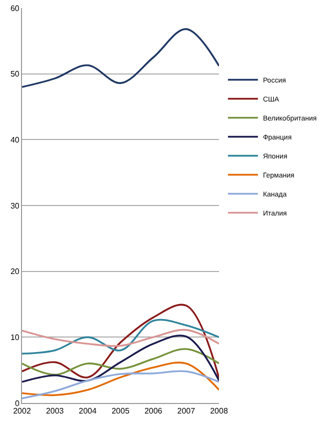 Image resolution: width=330 pixels, height=425 pixels. I want to click on y-tick-label: 40, so click(15, 139).